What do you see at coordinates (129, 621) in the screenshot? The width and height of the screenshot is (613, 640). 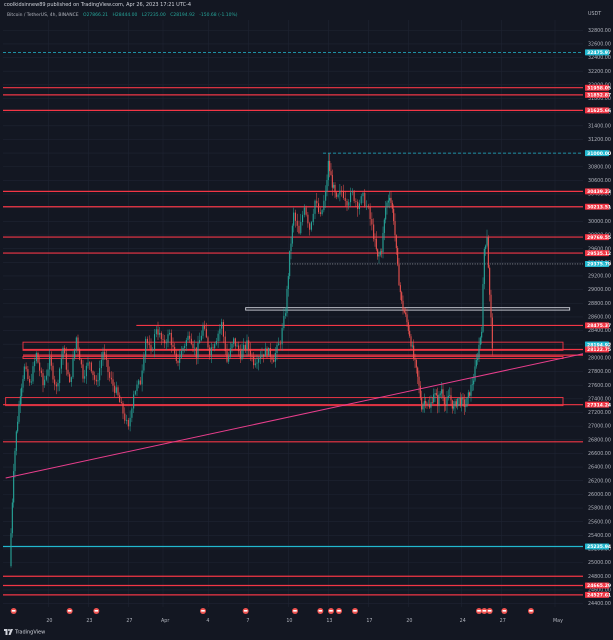 I see `time-tick-label: 27` at bounding box center [129, 621].